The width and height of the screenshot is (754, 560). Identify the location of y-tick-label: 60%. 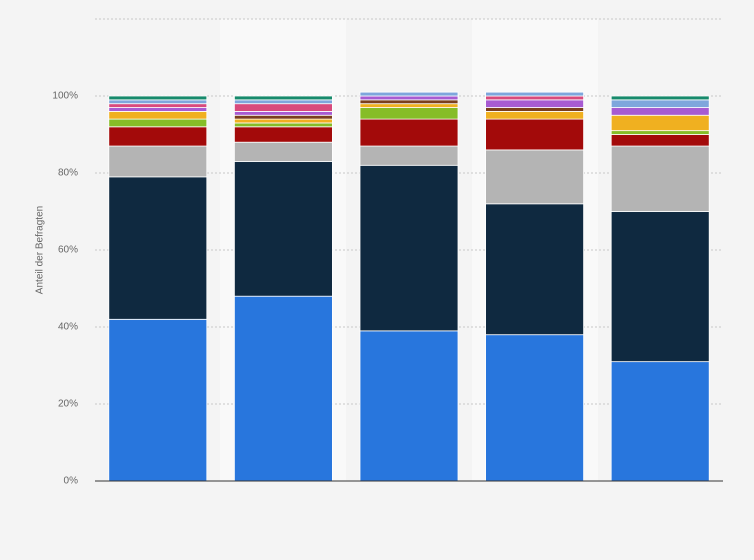
(68, 250).